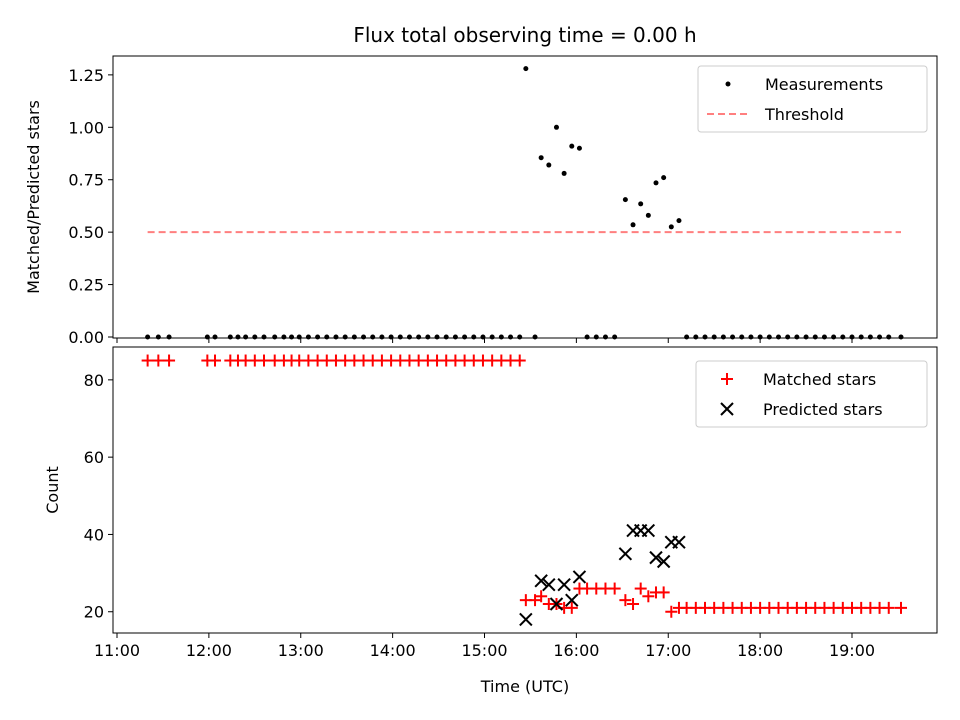 This screenshot has width=960, height=720. What do you see at coordinates (86, 232) in the screenshot?
I see `y-tick-label: 0.50` at bounding box center [86, 232].